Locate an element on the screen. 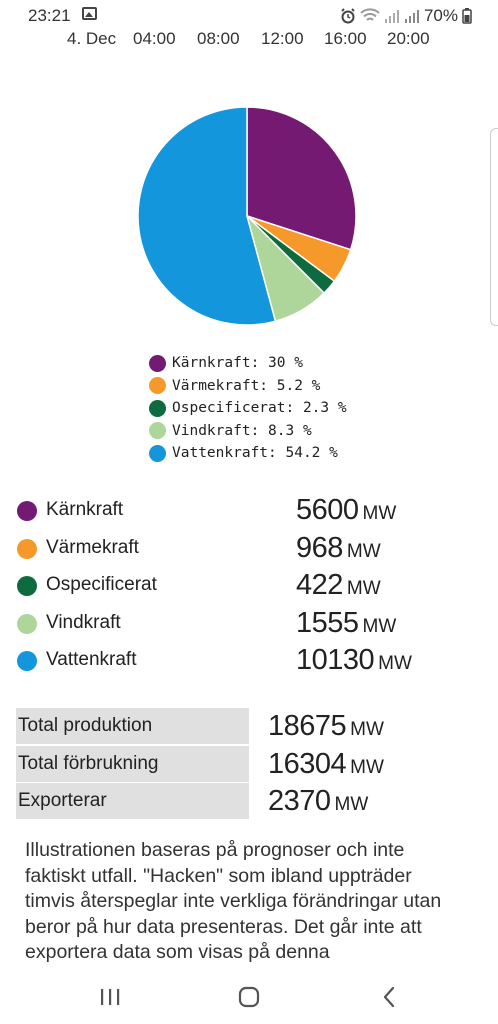  pie-slice-vattenkraft is located at coordinates (207, 216).